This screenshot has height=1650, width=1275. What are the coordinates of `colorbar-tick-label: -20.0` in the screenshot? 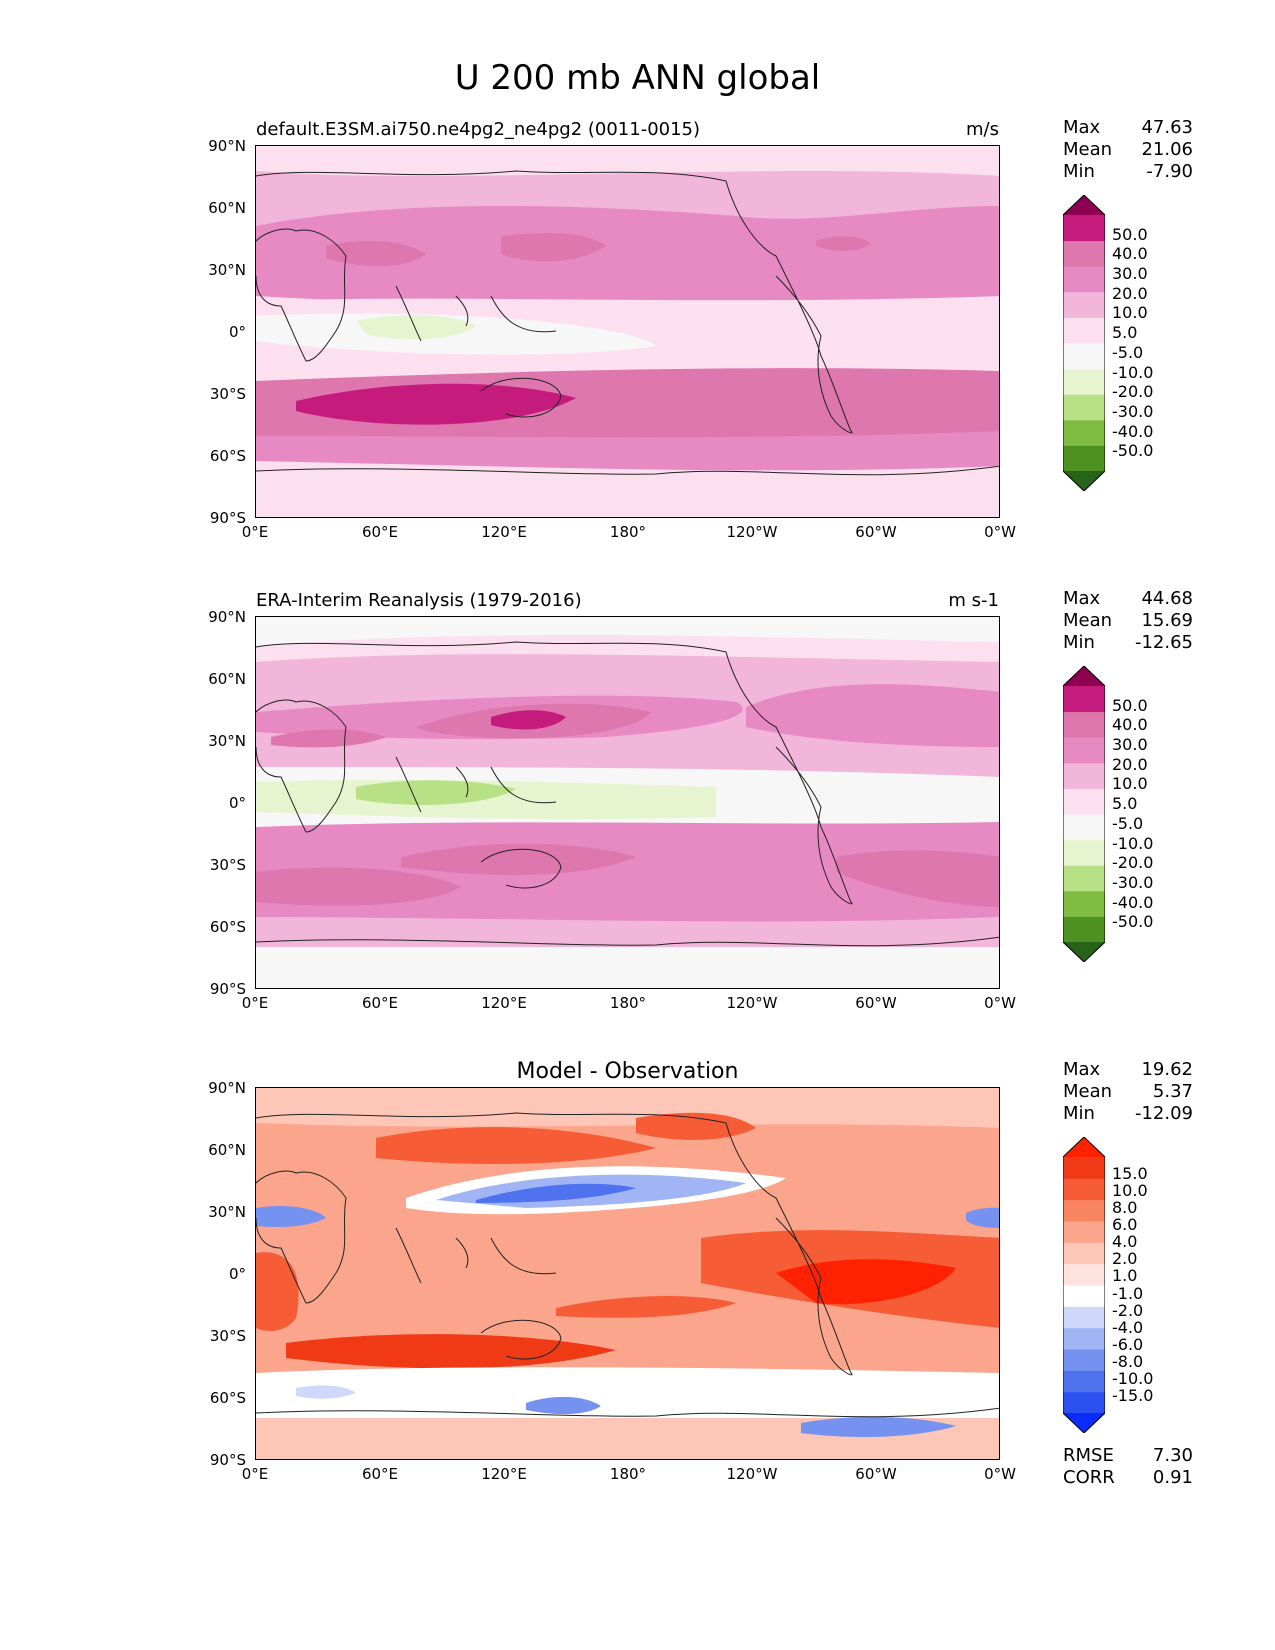 It's located at (1133, 863).